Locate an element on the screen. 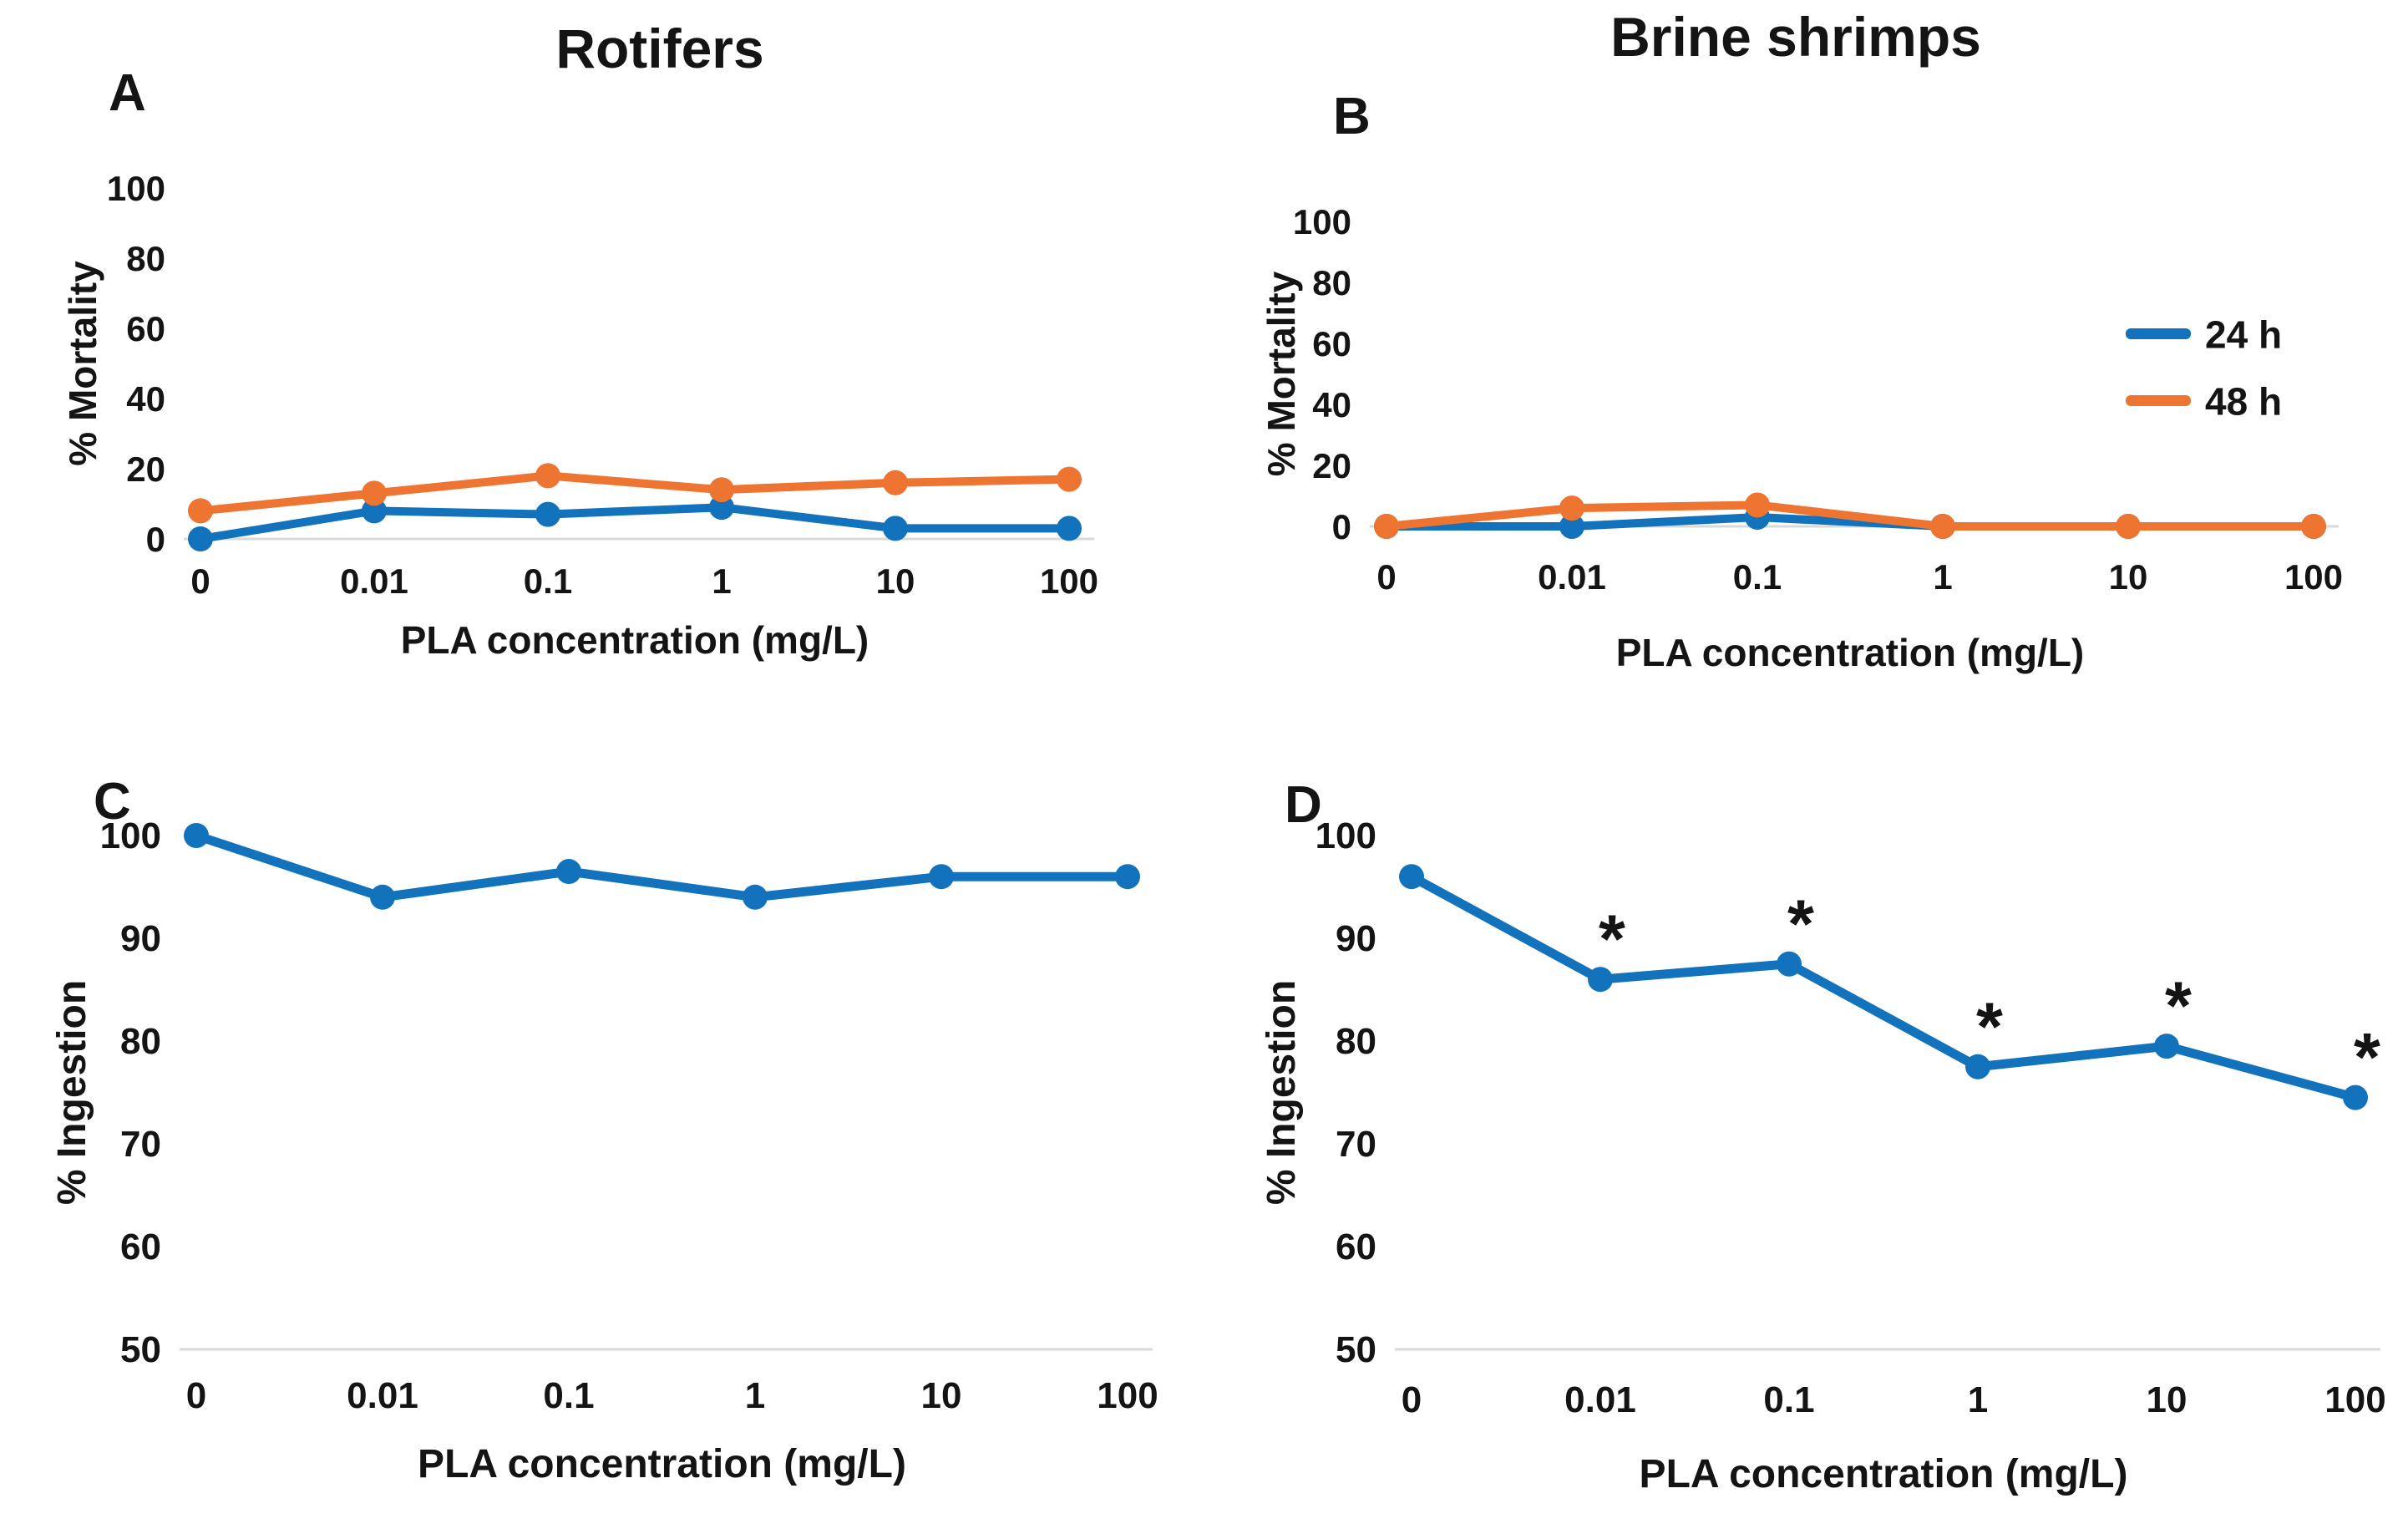 The width and height of the screenshot is (2408, 1534). svg-text: 48 h is located at coordinates (2243, 402).